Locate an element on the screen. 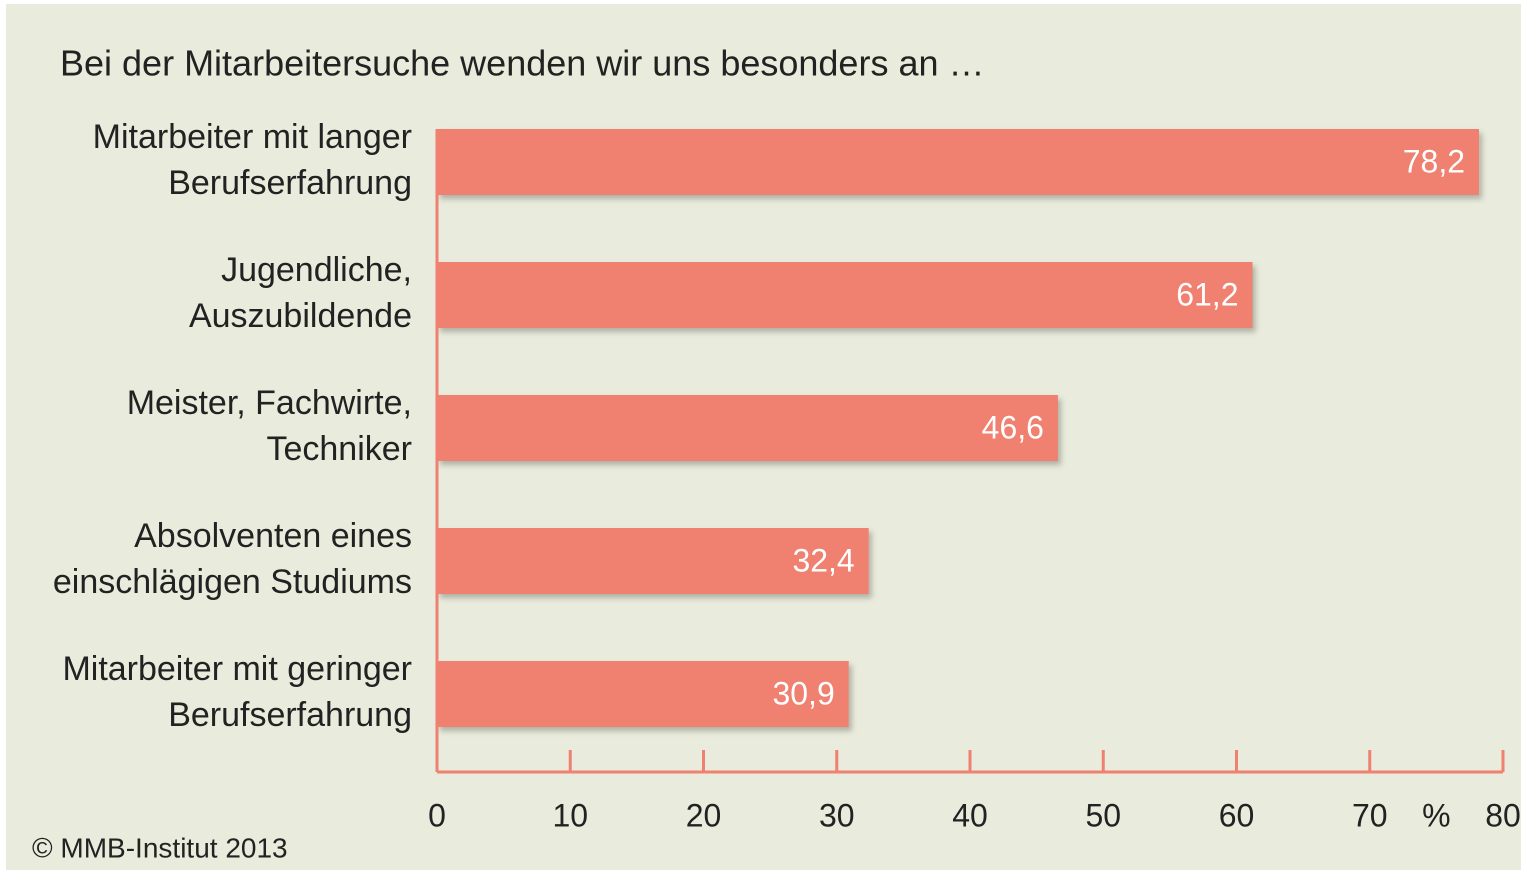 The height and width of the screenshot is (873, 1527). x-tick-label: 60 is located at coordinates (1237, 815).